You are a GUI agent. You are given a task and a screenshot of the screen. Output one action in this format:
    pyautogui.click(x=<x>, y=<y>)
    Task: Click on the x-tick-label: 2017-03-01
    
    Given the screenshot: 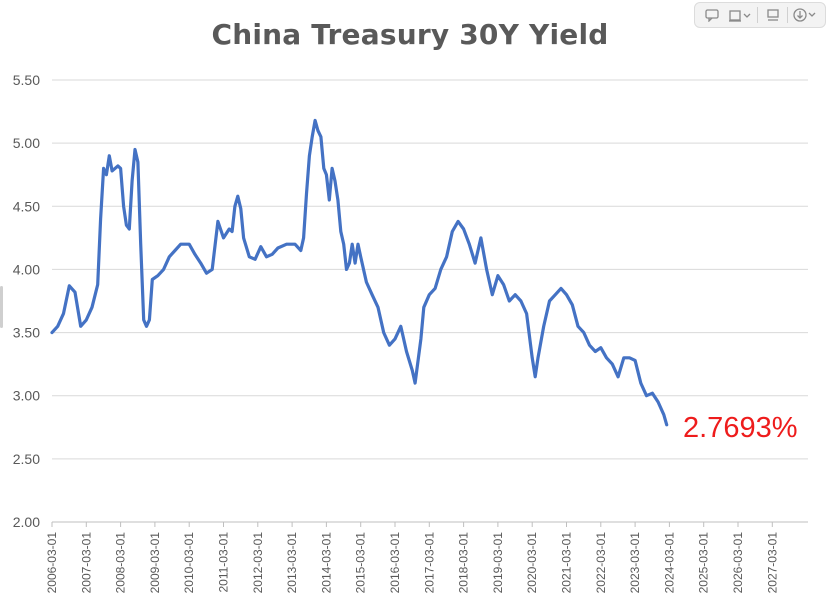 What is the action you would take?
    pyautogui.click(x=429, y=563)
    